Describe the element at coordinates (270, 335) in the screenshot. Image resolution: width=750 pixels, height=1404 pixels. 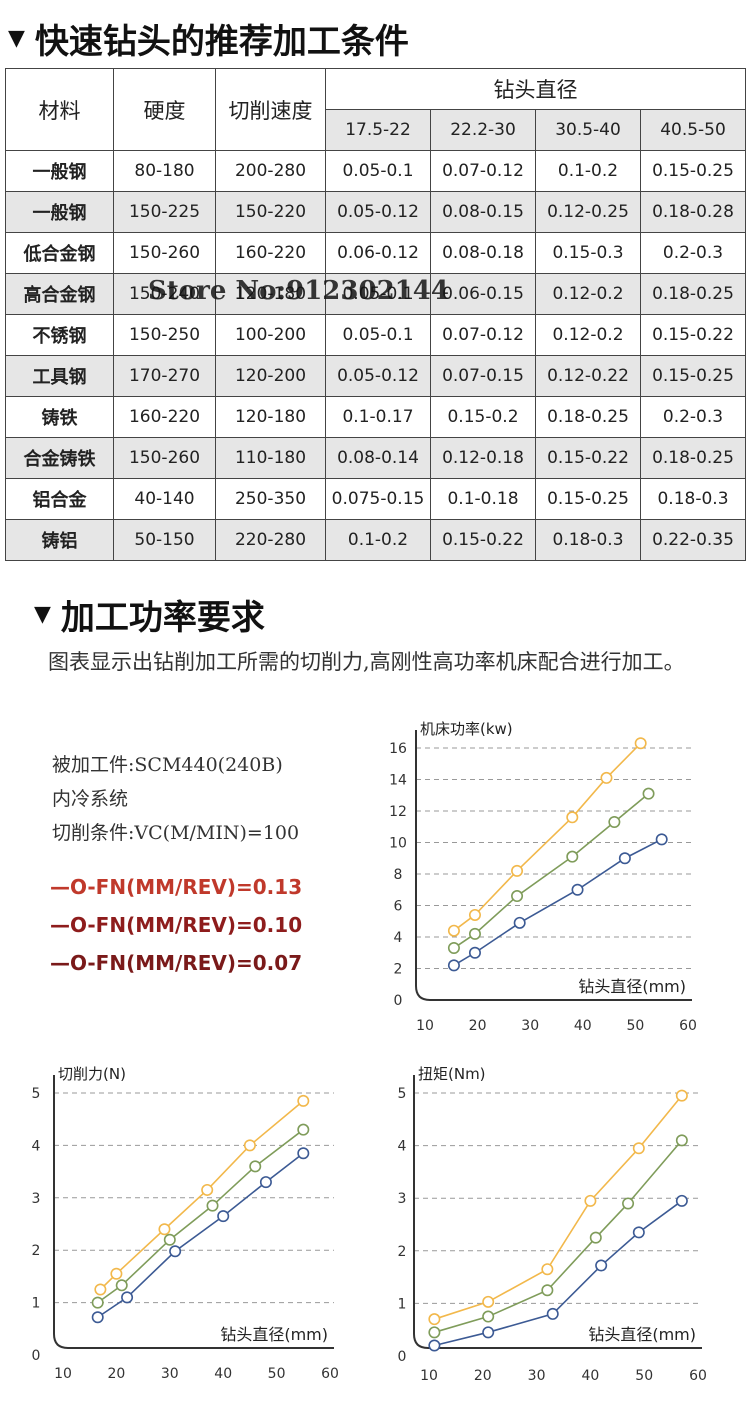
I see `cell-speed: 100-200` at that location.